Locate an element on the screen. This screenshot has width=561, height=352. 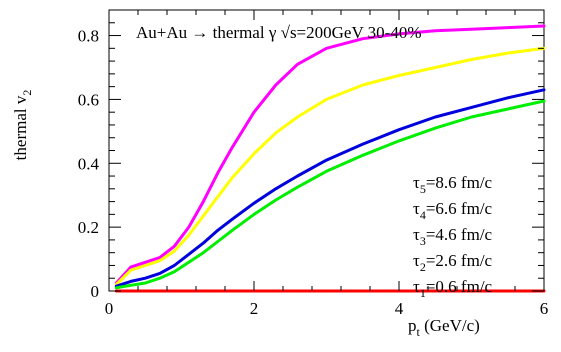
x-tick-label: 2 is located at coordinates (254, 308).